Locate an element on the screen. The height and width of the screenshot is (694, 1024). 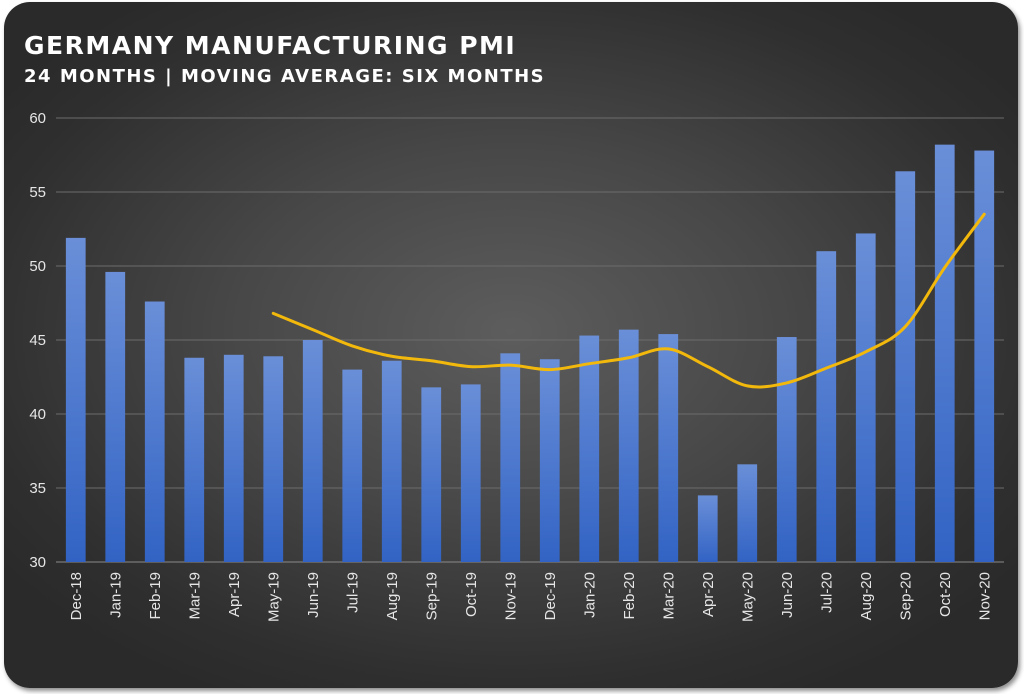
x-tick-label: Oct-19 is located at coordinates (471, 594).